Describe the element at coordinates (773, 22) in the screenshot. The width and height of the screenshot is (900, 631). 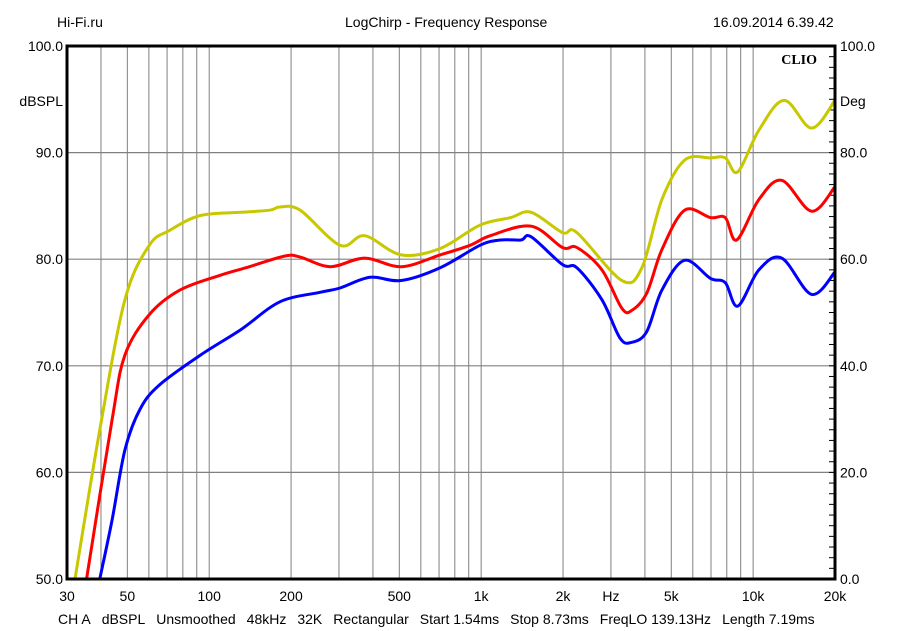
I see `header-timestamp: 16.09.2014 6.39.42` at that location.